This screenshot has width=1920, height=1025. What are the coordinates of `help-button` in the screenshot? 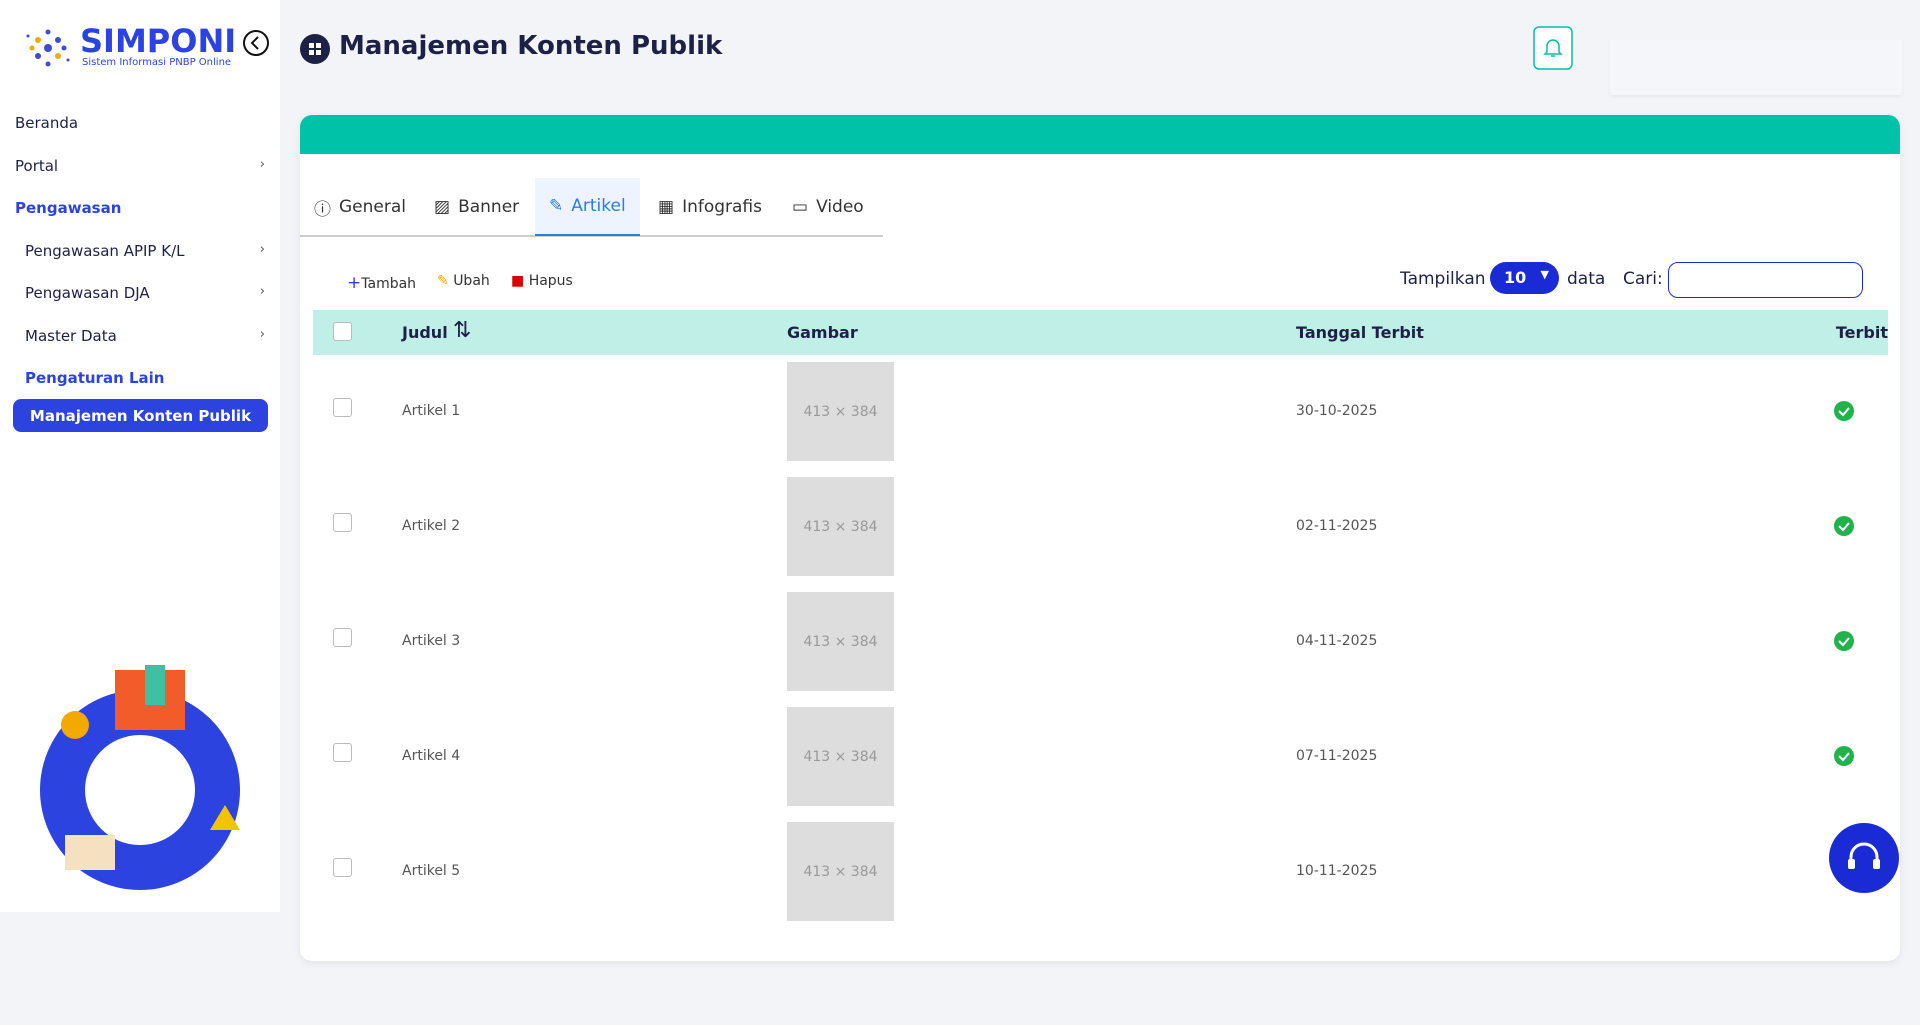 It's located at (1864, 858).